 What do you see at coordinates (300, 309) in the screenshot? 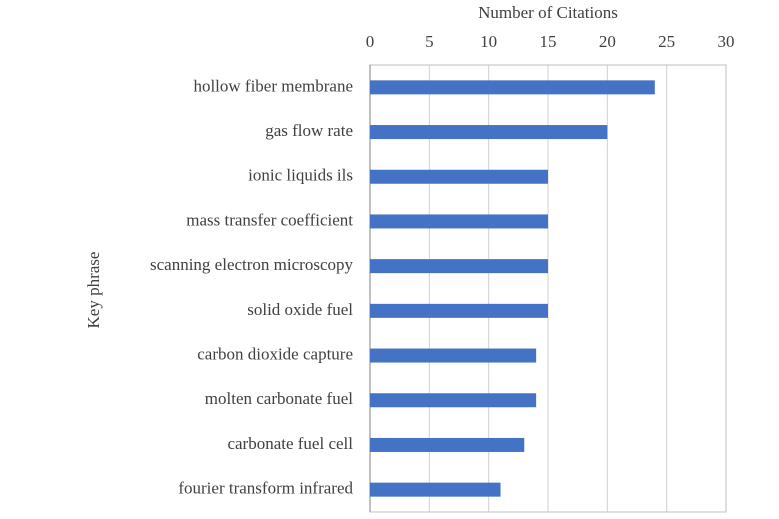
I see `y-tick-label: solid oxide fuel` at bounding box center [300, 309].